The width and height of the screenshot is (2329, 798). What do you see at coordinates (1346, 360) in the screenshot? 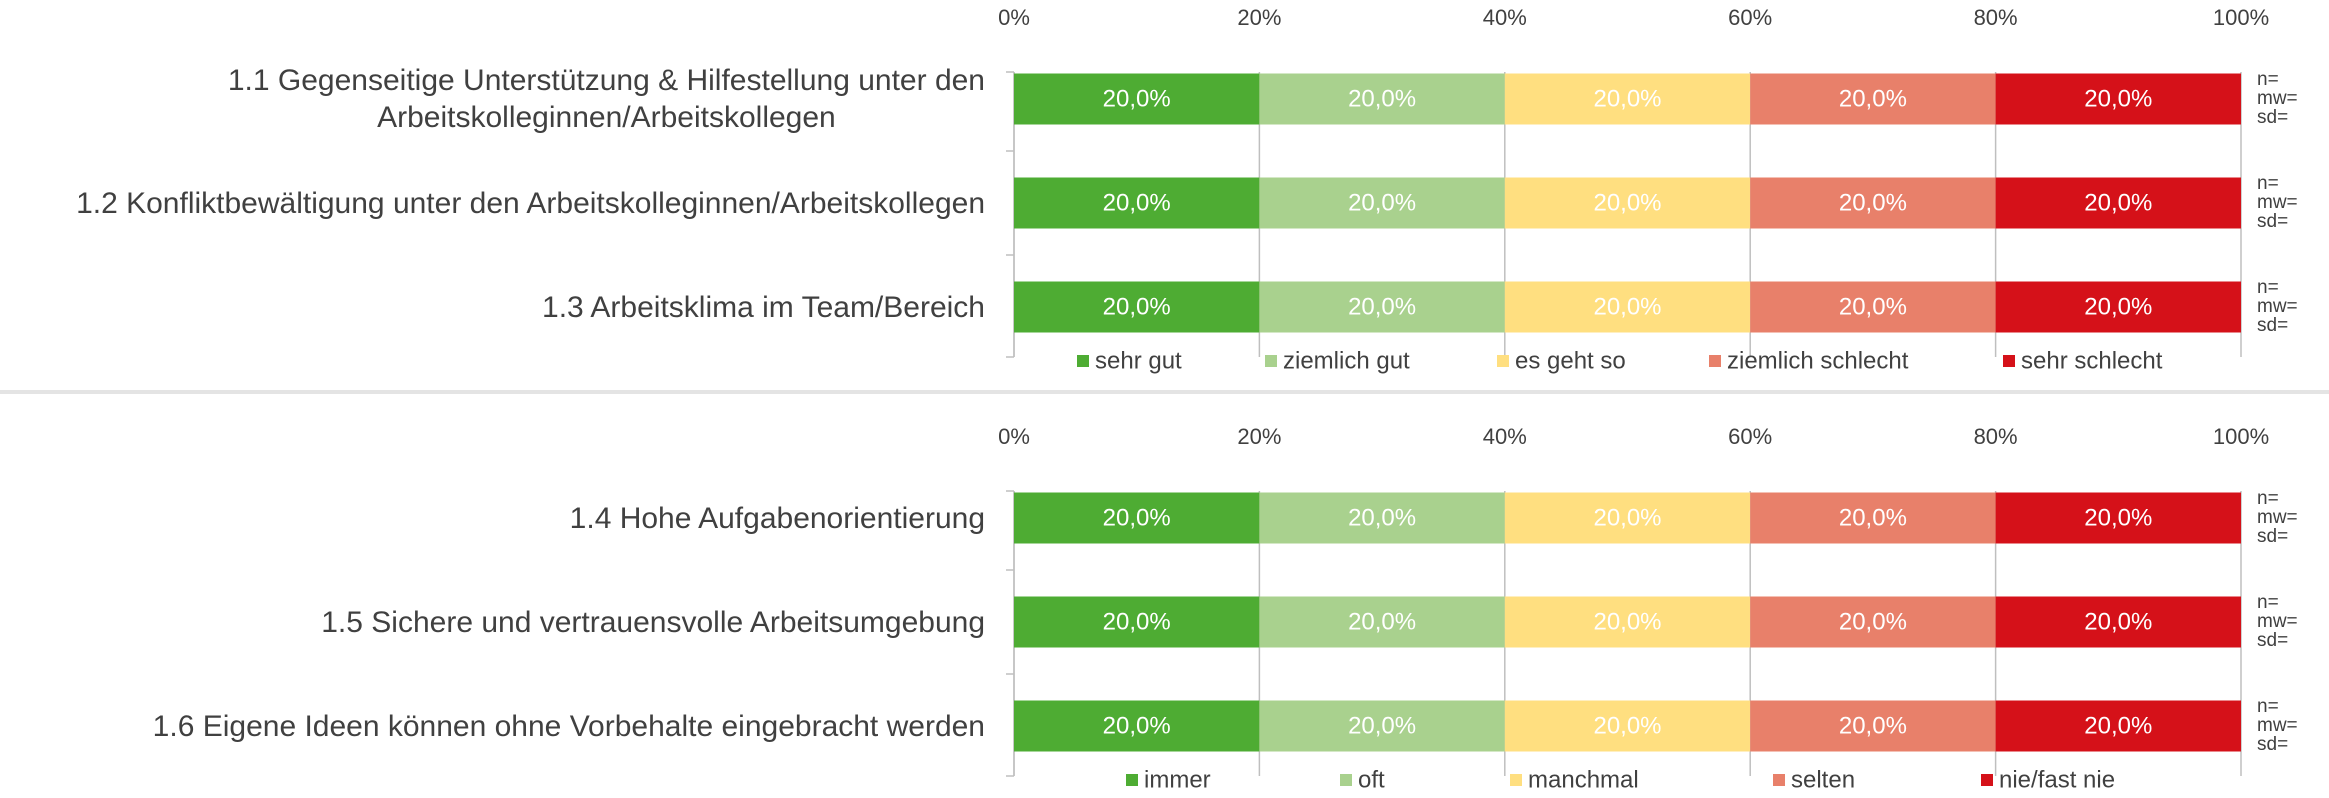
I see `legend-label: ziemlich gut` at bounding box center [1346, 360].